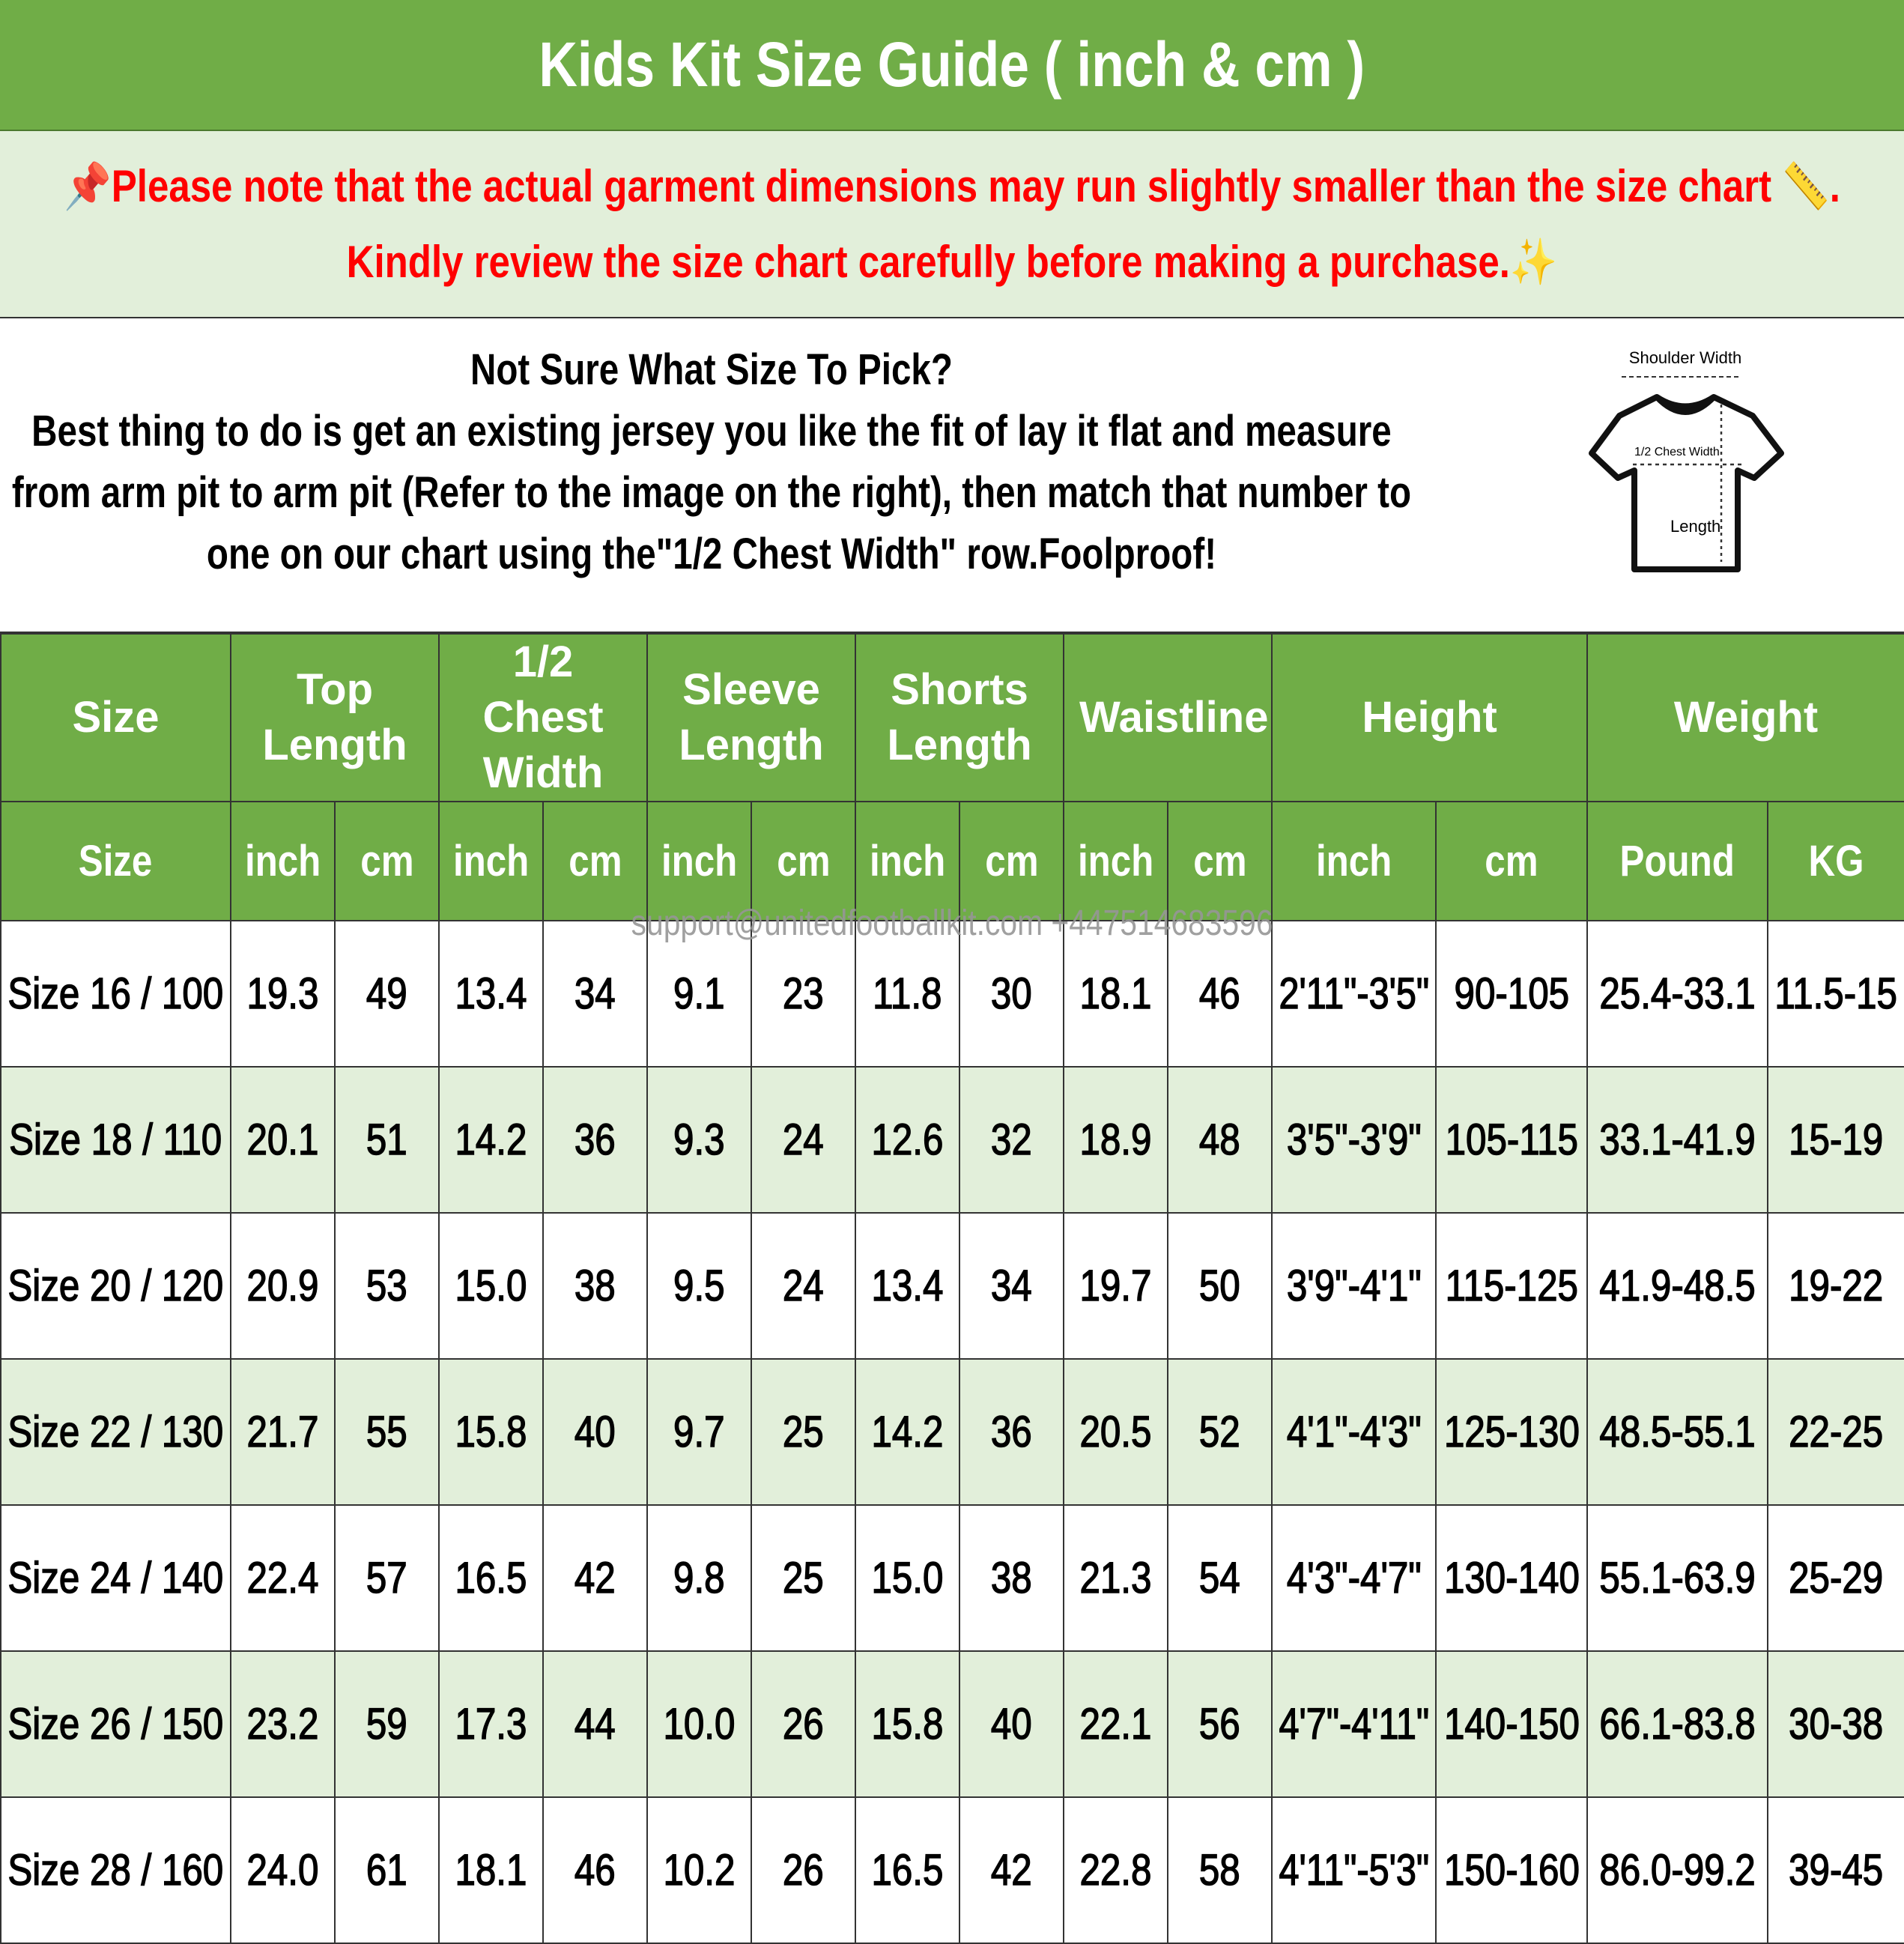 The width and height of the screenshot is (1904, 1944). What do you see at coordinates (908, 1432) in the screenshot?
I see `table-cell: 14.2` at bounding box center [908, 1432].